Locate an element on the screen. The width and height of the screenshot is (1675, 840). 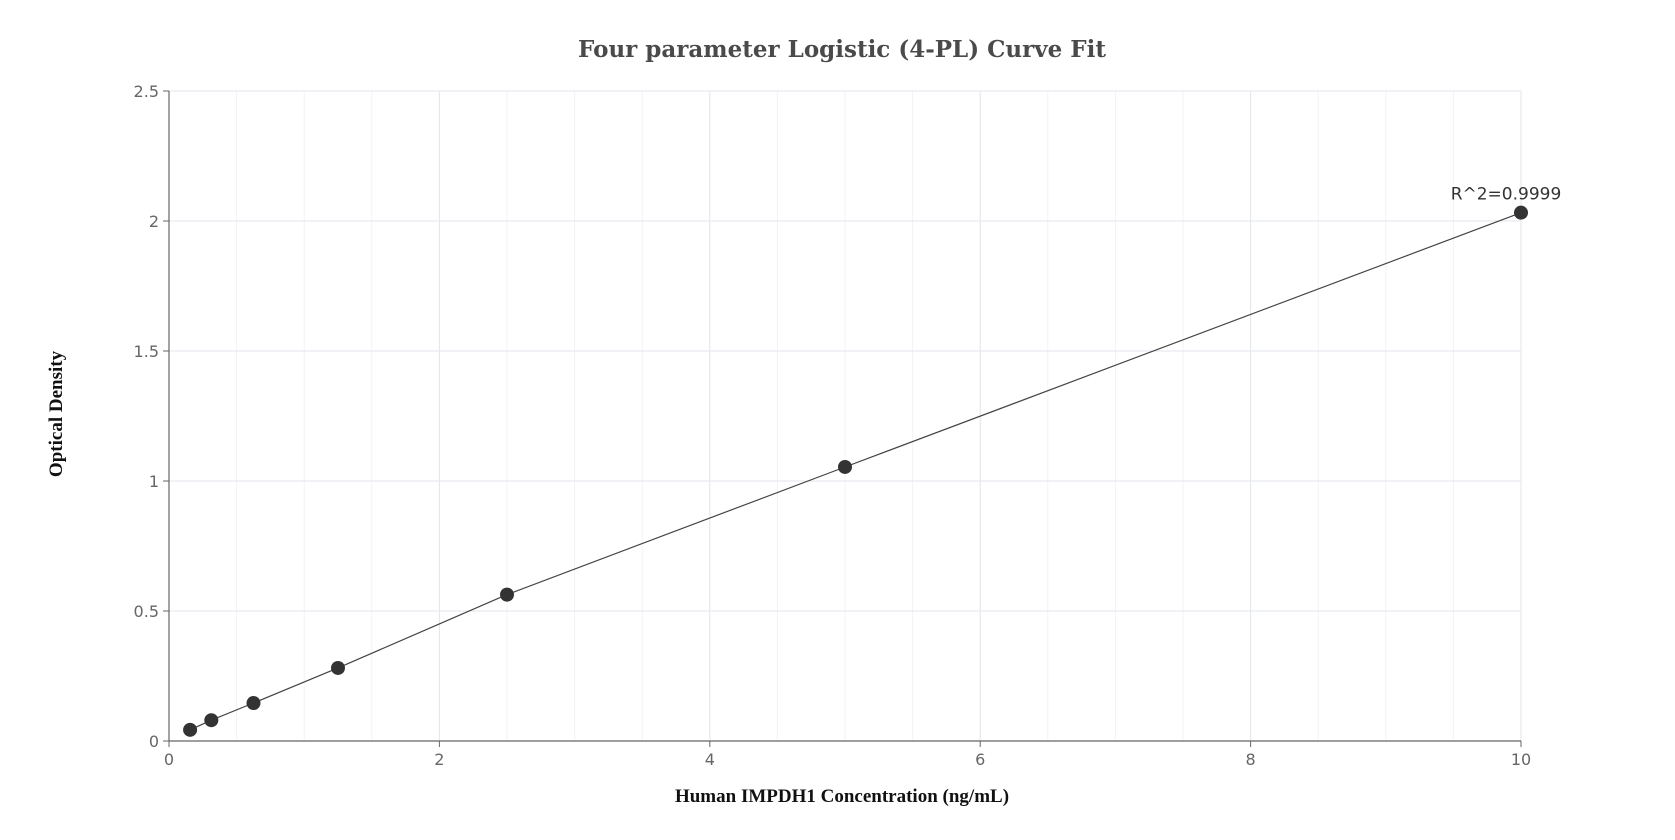
x-tick-label: 4 is located at coordinates (710, 759).